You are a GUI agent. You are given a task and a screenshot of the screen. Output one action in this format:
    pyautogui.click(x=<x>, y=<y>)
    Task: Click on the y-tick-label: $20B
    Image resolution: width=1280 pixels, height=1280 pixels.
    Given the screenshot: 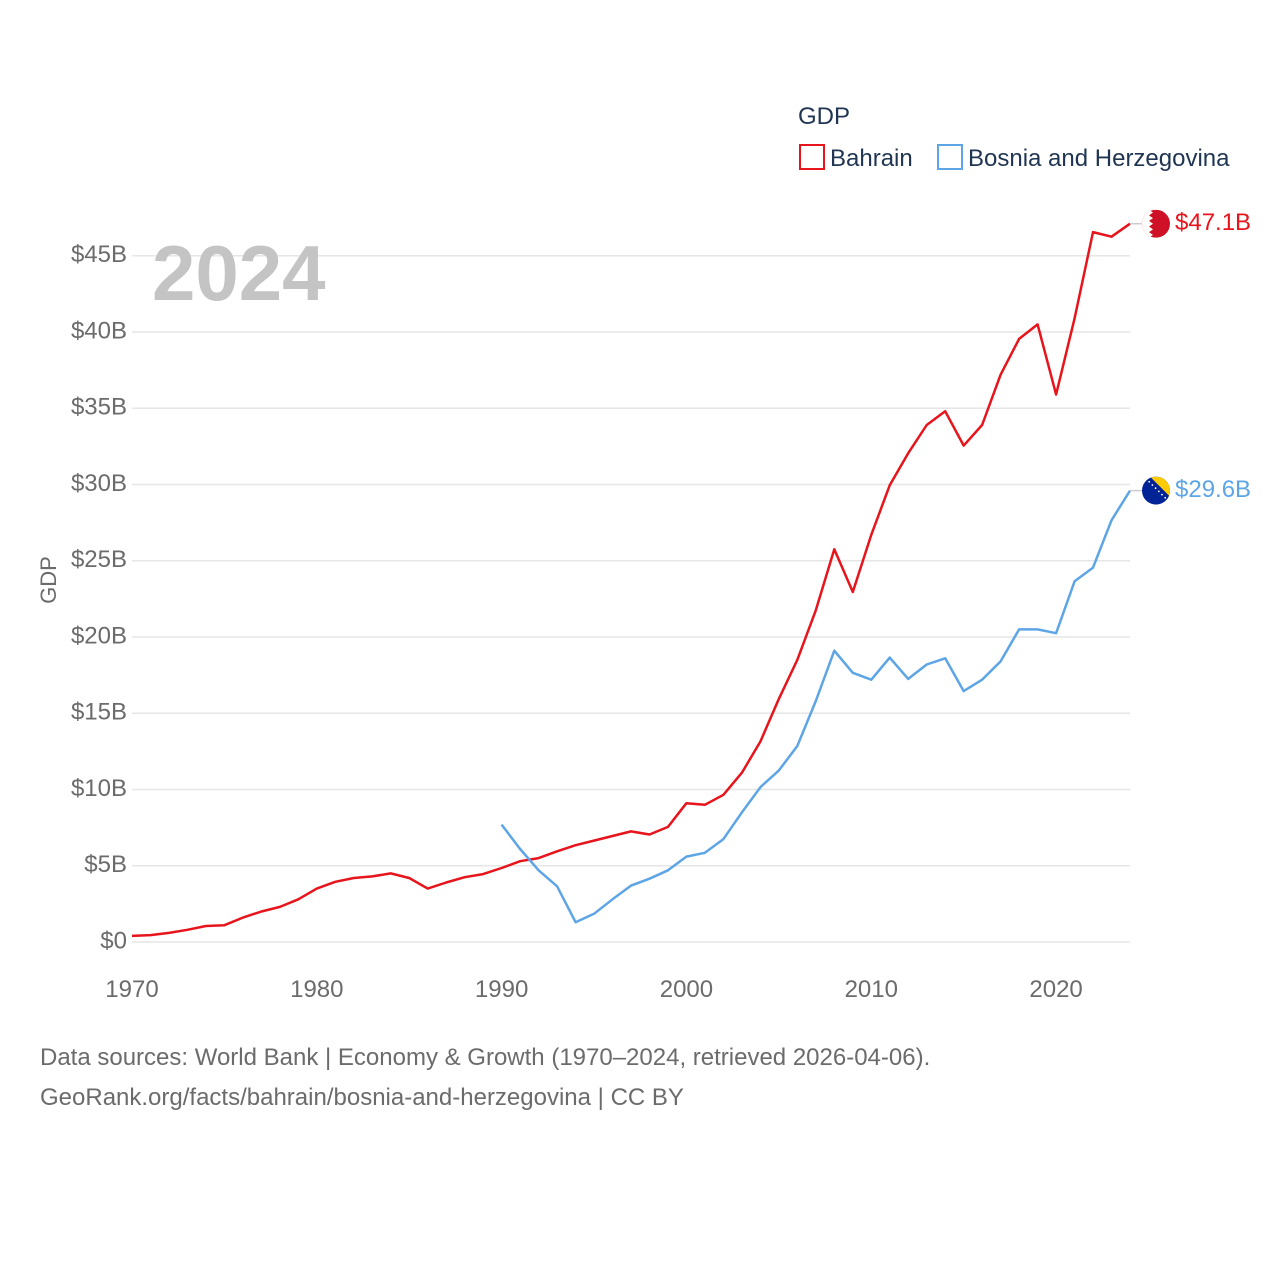 What is the action you would take?
    pyautogui.click(x=99, y=635)
    